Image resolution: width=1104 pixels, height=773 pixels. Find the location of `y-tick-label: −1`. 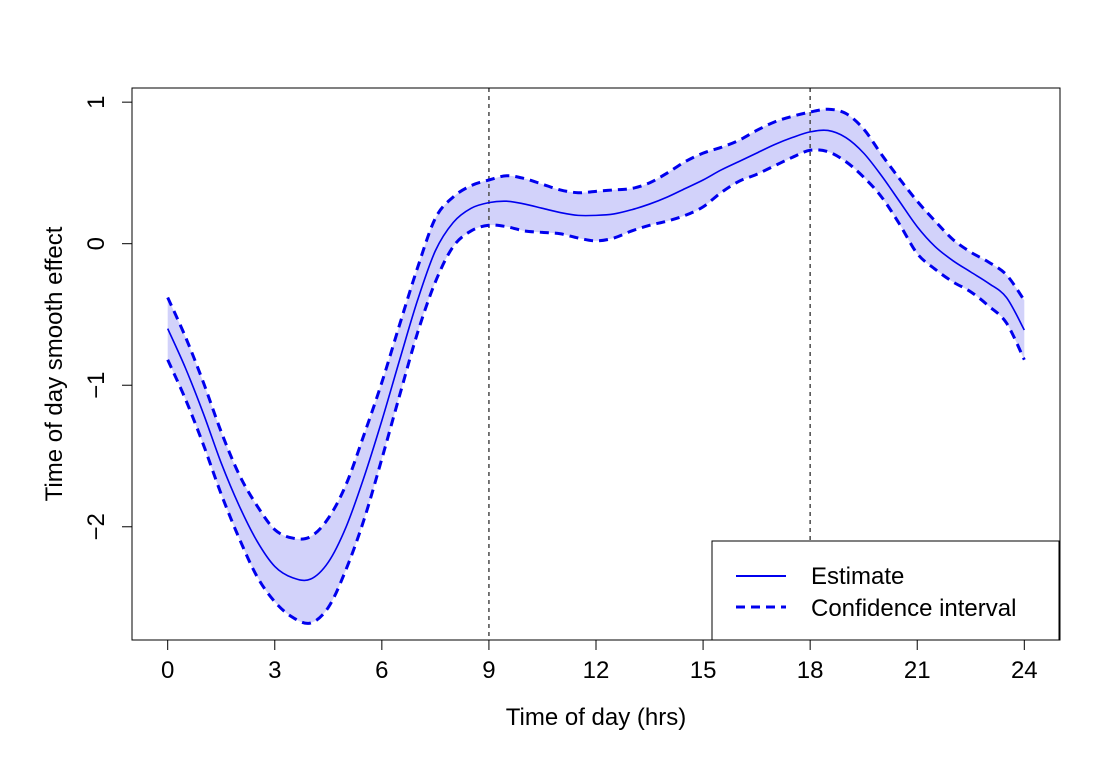

y-tick-label: −1 is located at coordinates (96, 385).